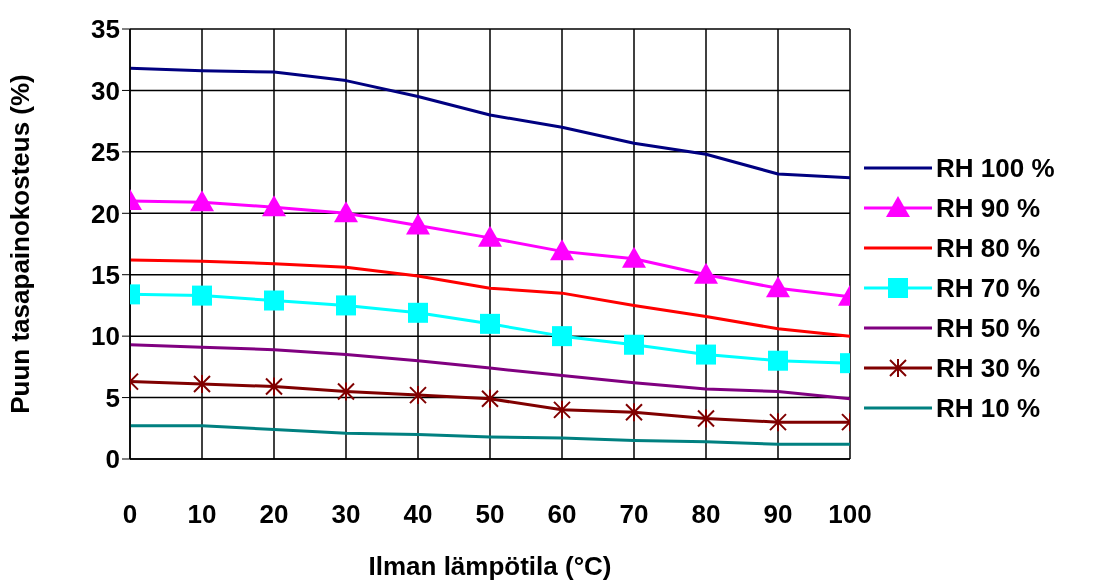 Image resolution: width=1110 pixels, height=587 pixels. What do you see at coordinates (988, 208) in the screenshot?
I see `legend-label: RH 90 %` at bounding box center [988, 208].